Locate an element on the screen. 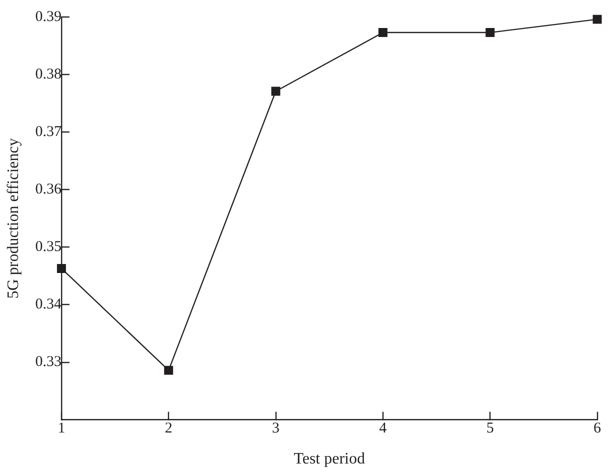  x-tick-label: 3 is located at coordinates (276, 428).